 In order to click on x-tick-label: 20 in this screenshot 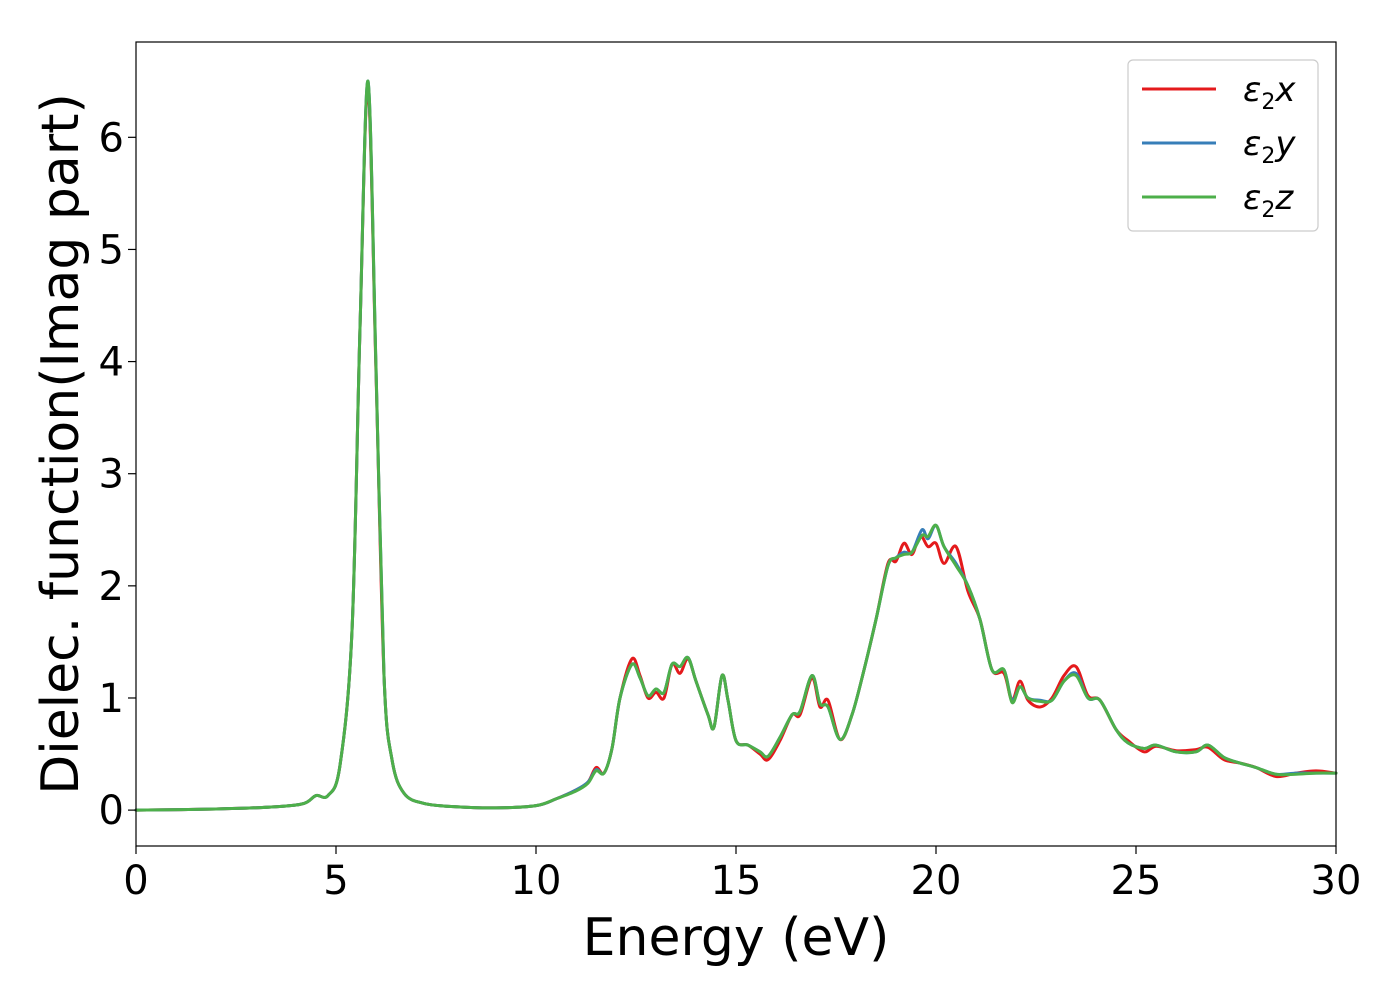, I will do `click(936, 881)`.